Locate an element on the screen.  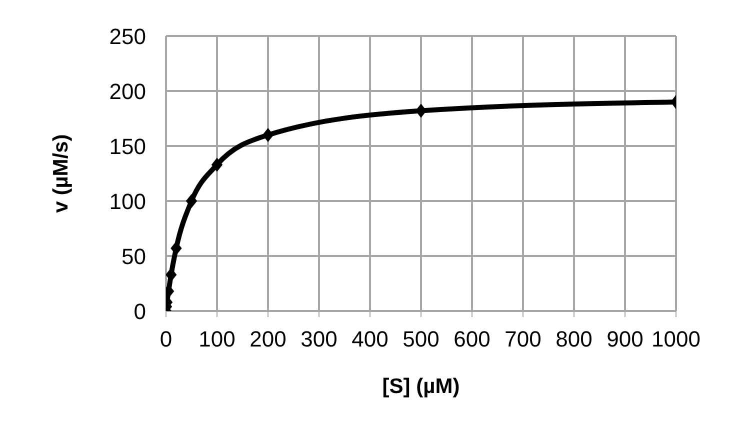
x-tick-label: 800 is located at coordinates (574, 339).